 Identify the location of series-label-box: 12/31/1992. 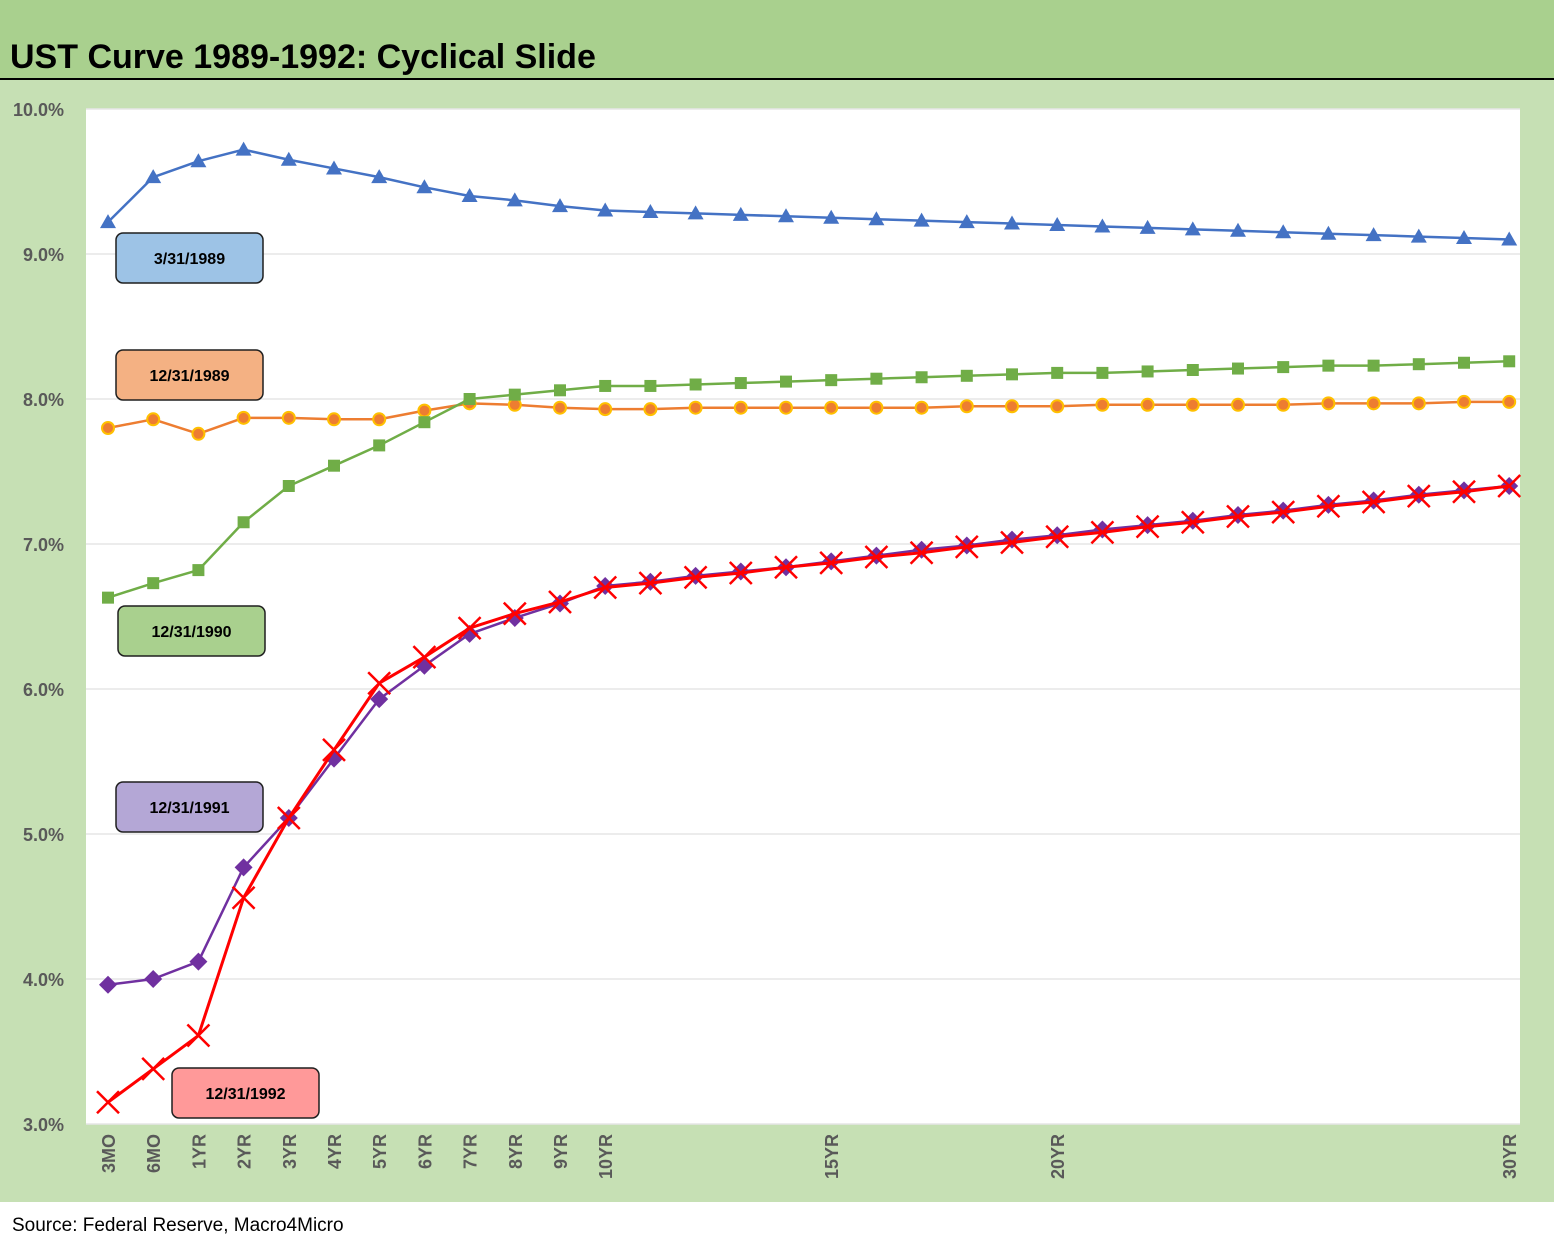
(245, 1093).